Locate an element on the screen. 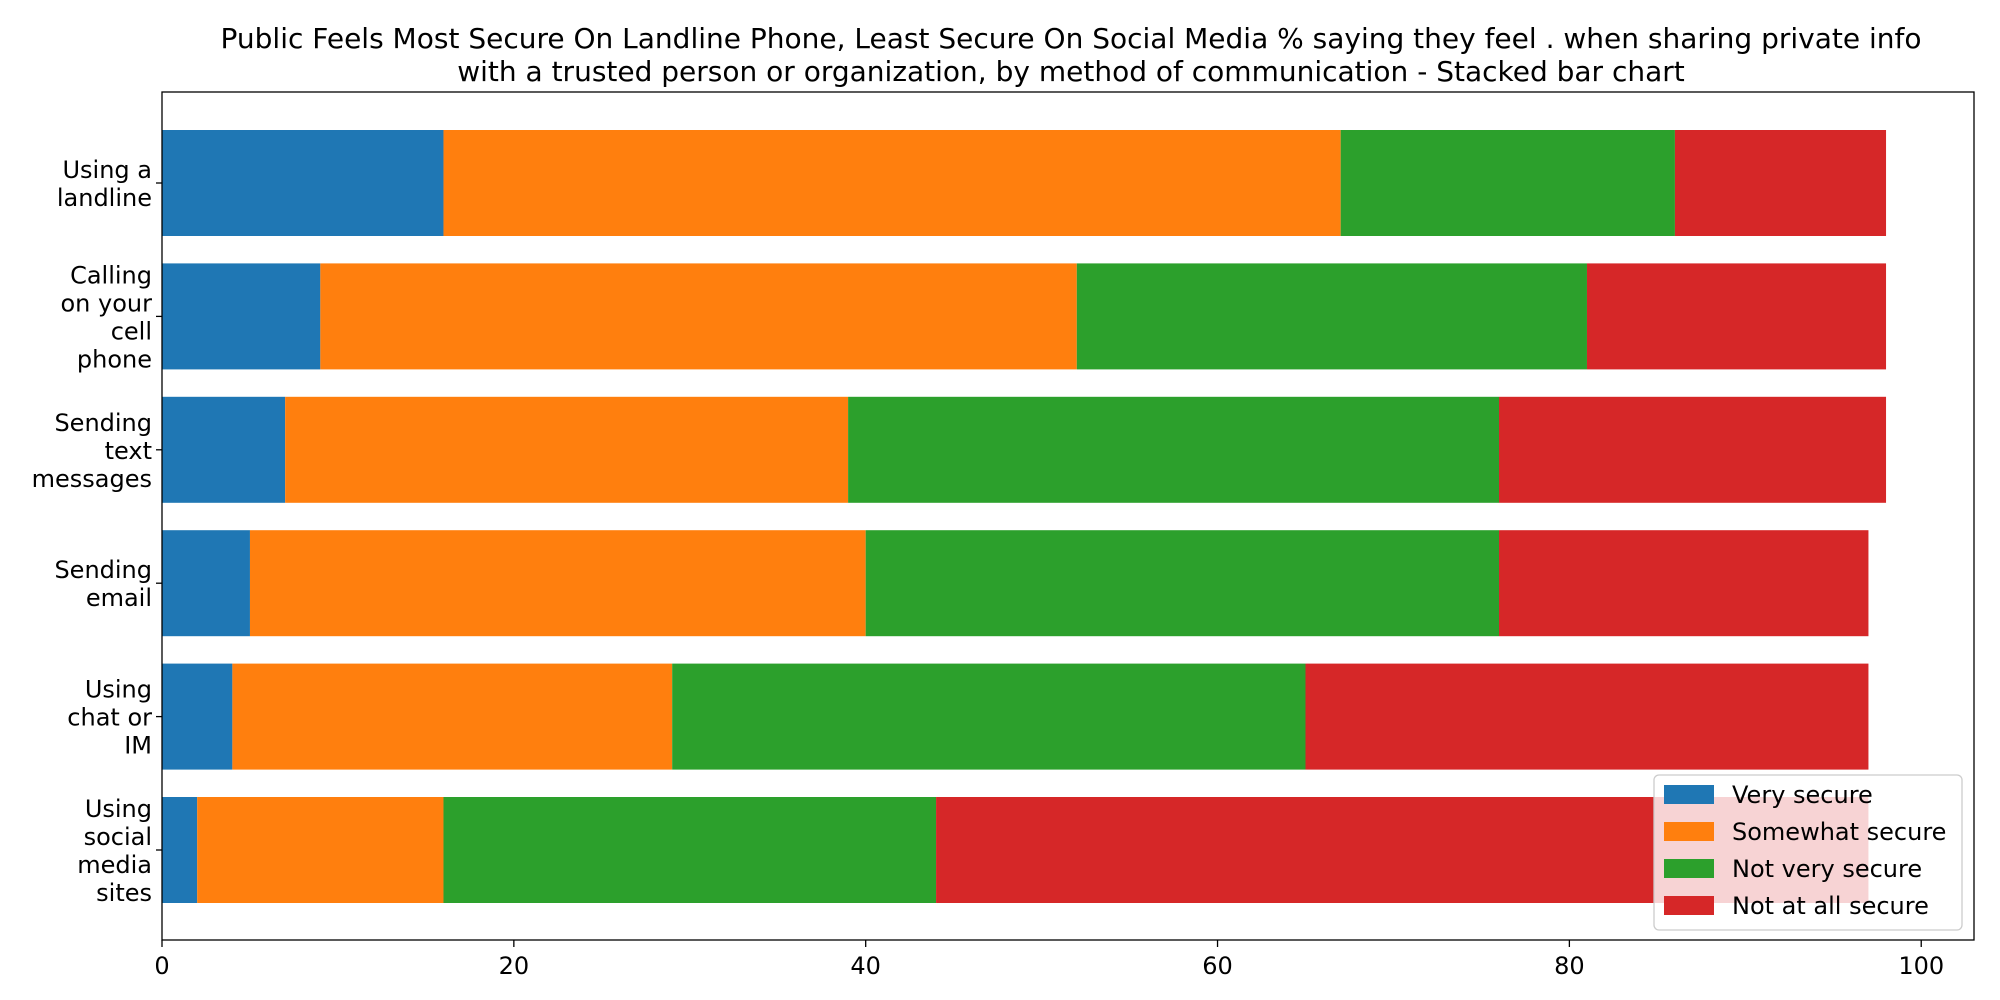 This screenshot has height=1000, width=2000. category-label: Calling is located at coordinates (111, 275).